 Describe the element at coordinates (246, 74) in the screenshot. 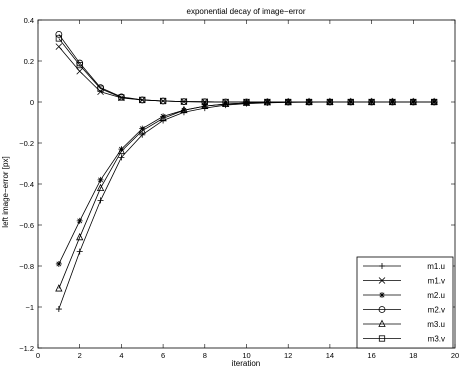

I see `series-m1-v` at that location.